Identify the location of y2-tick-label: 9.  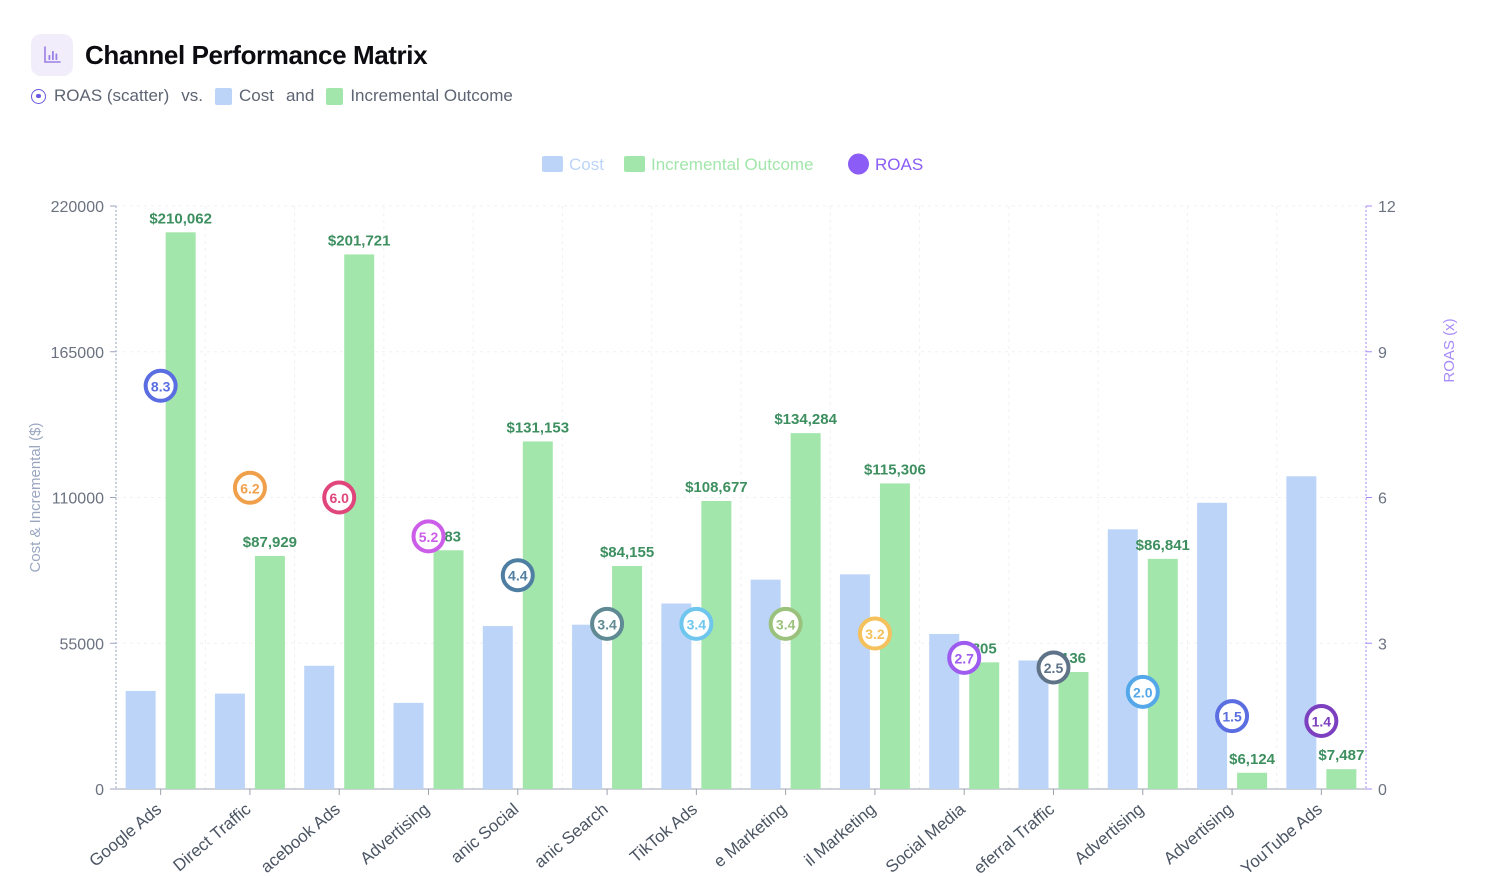
(1382, 353).